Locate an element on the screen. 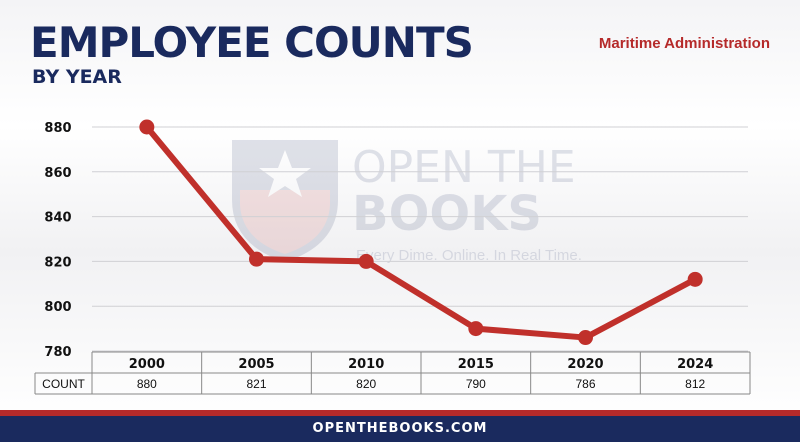 The height and width of the screenshot is (442, 800). y-tick-label: 840 is located at coordinates (57, 218).